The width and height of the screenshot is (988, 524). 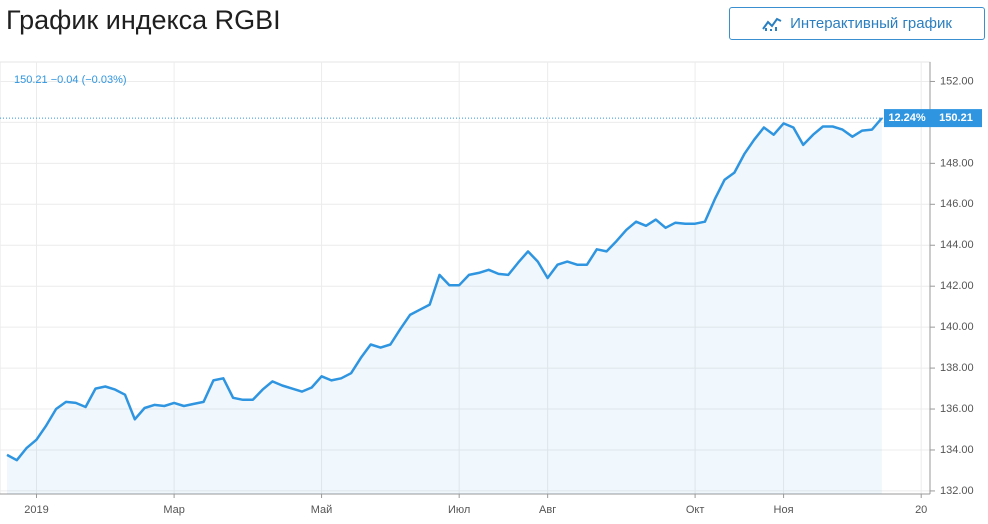 What do you see at coordinates (459, 510) in the screenshot?
I see `x-tick-label: Июл` at bounding box center [459, 510].